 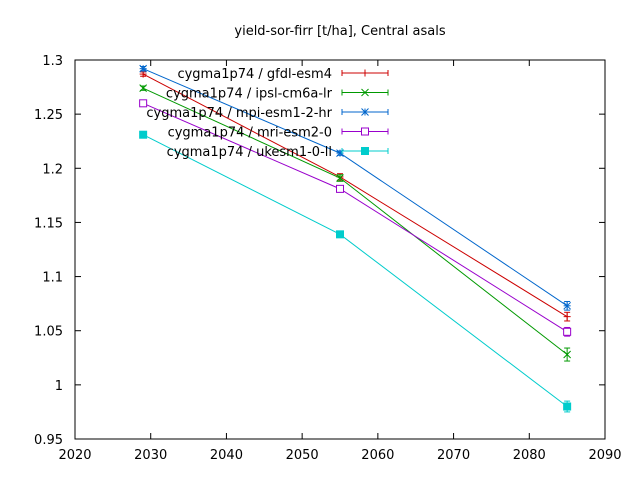 What do you see at coordinates (254, 74) in the screenshot?
I see `legend-label: cygma1p74 / gfdl-esm4` at bounding box center [254, 74].